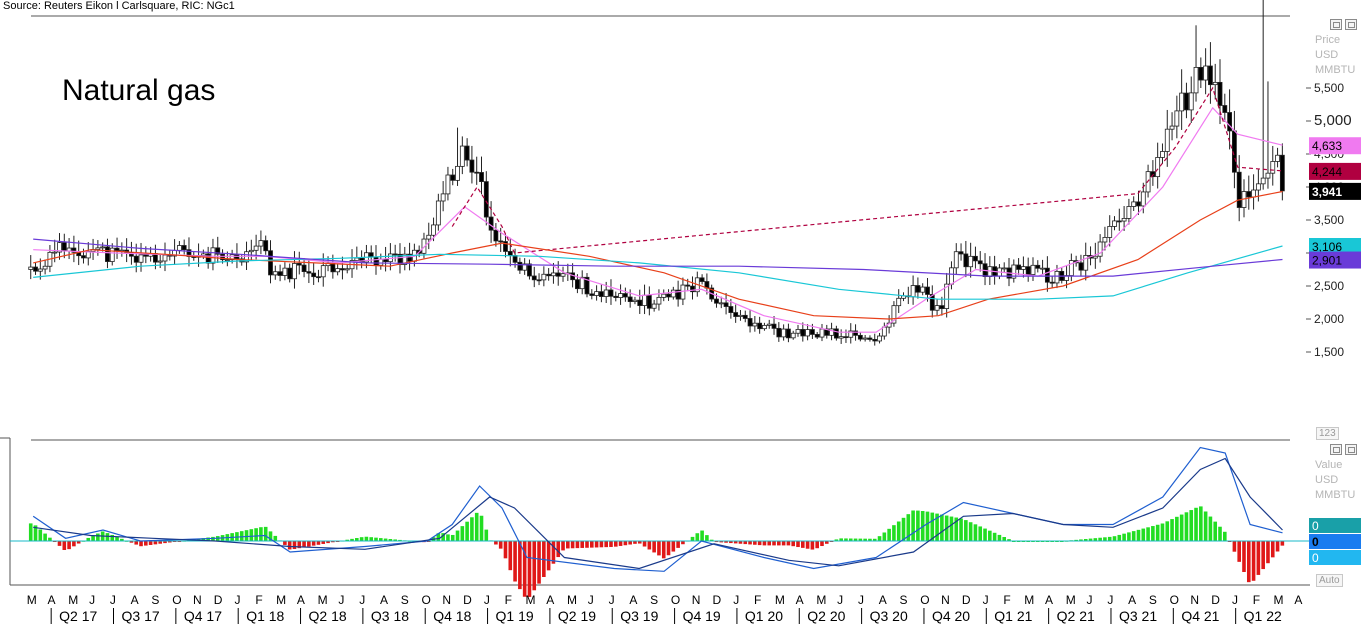 The width and height of the screenshot is (1361, 625). I want to click on y-tick-label: 2,000, so click(1329, 319).